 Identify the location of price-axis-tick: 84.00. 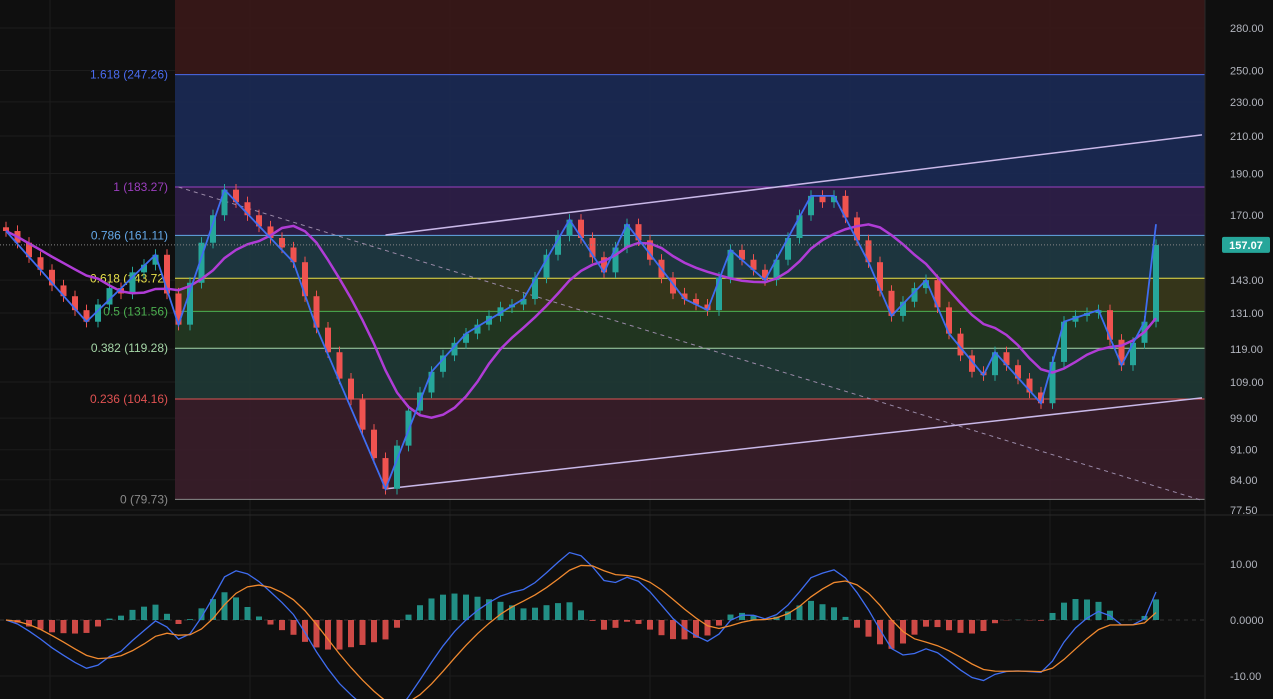
(1244, 481).